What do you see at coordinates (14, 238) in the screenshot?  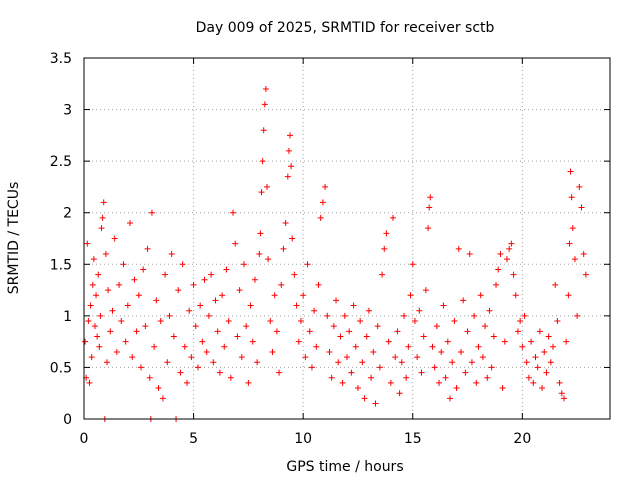 I see `y-axis-title: SRMTID / TECUs` at bounding box center [14, 238].